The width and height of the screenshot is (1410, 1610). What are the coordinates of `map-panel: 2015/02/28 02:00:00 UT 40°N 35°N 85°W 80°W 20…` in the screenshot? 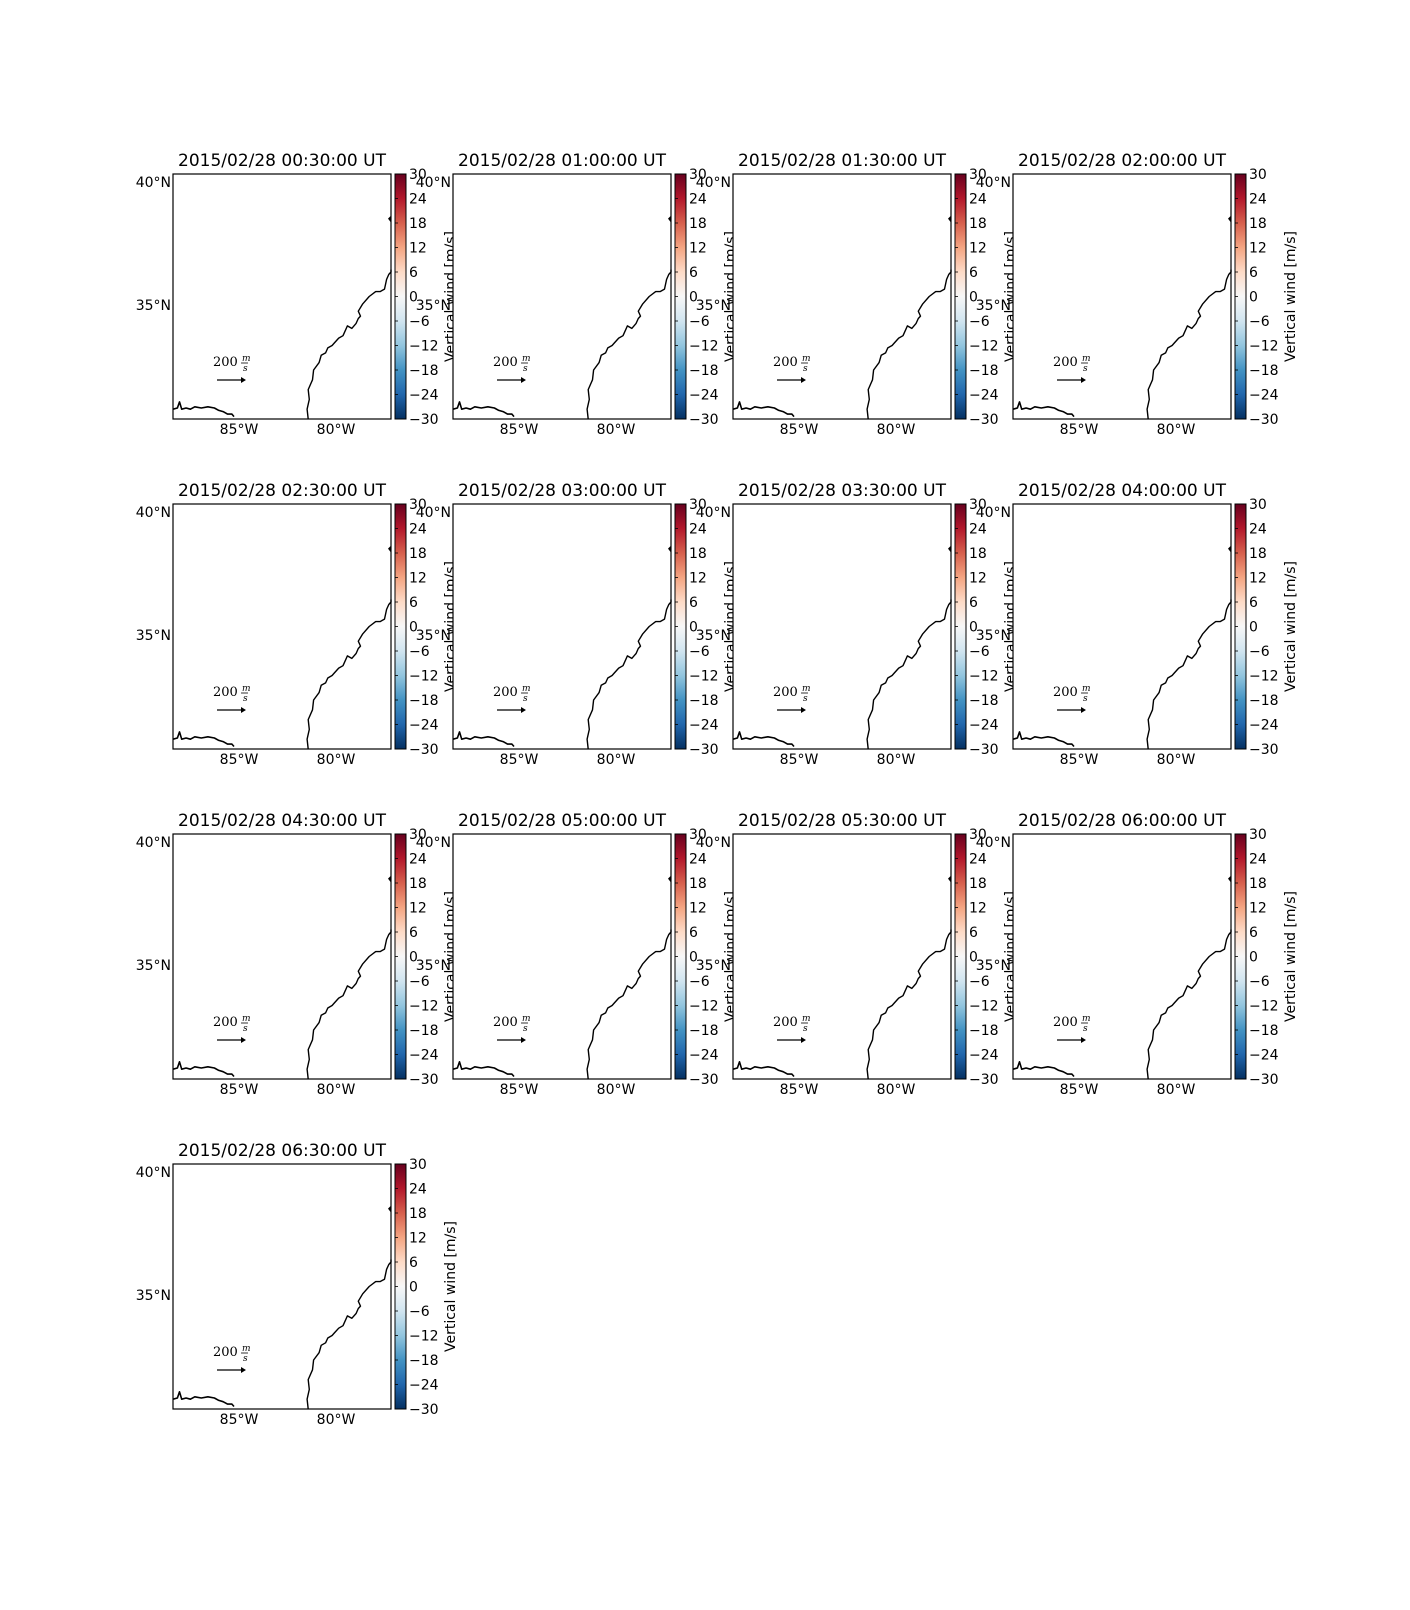 It's located at (1137, 294).